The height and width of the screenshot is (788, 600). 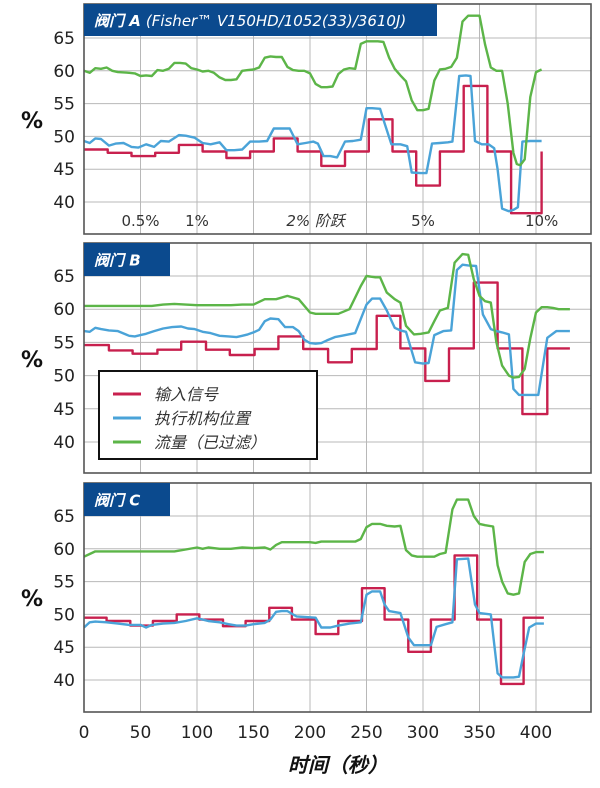 I want to click on legend-box, so click(x=208, y=415).